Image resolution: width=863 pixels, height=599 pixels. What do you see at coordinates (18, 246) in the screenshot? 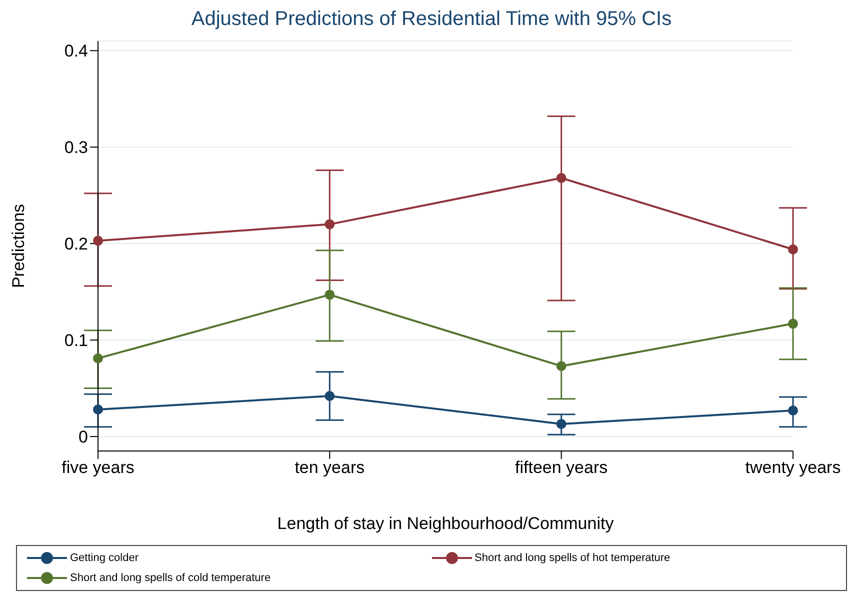
I see `y-axis-title: Predictions` at bounding box center [18, 246].